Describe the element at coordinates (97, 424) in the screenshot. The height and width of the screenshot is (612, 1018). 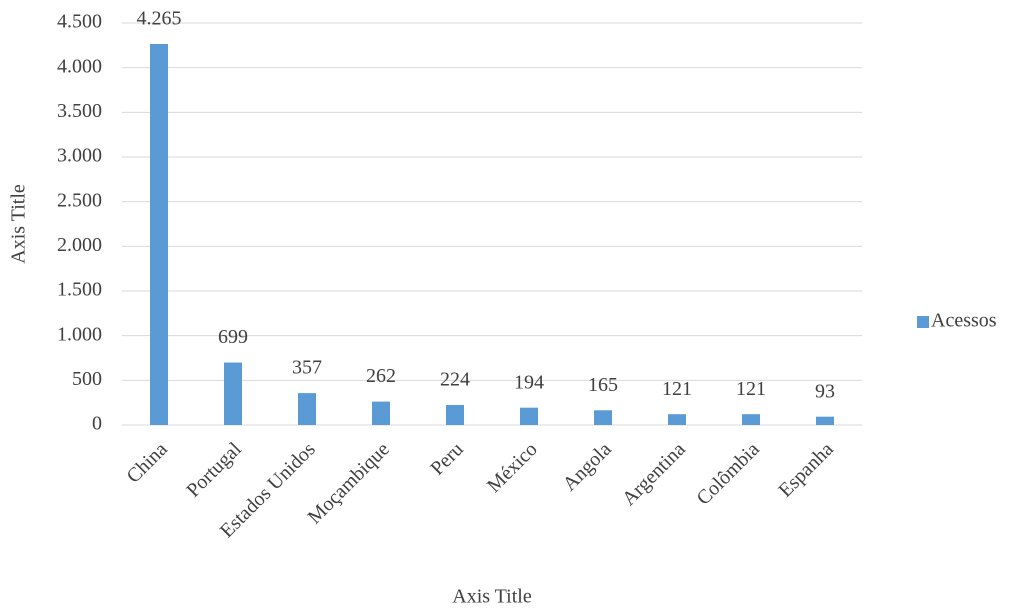
I see `y-tick-label: 0` at that location.